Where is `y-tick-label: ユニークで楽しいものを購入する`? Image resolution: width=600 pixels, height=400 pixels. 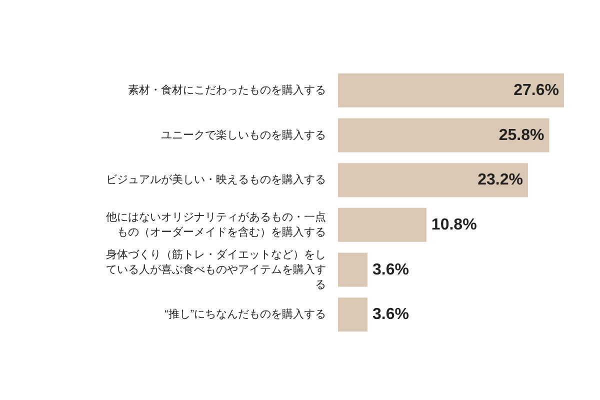
y-tick-label: ユニークで楽しいものを購入する is located at coordinates (243, 135).